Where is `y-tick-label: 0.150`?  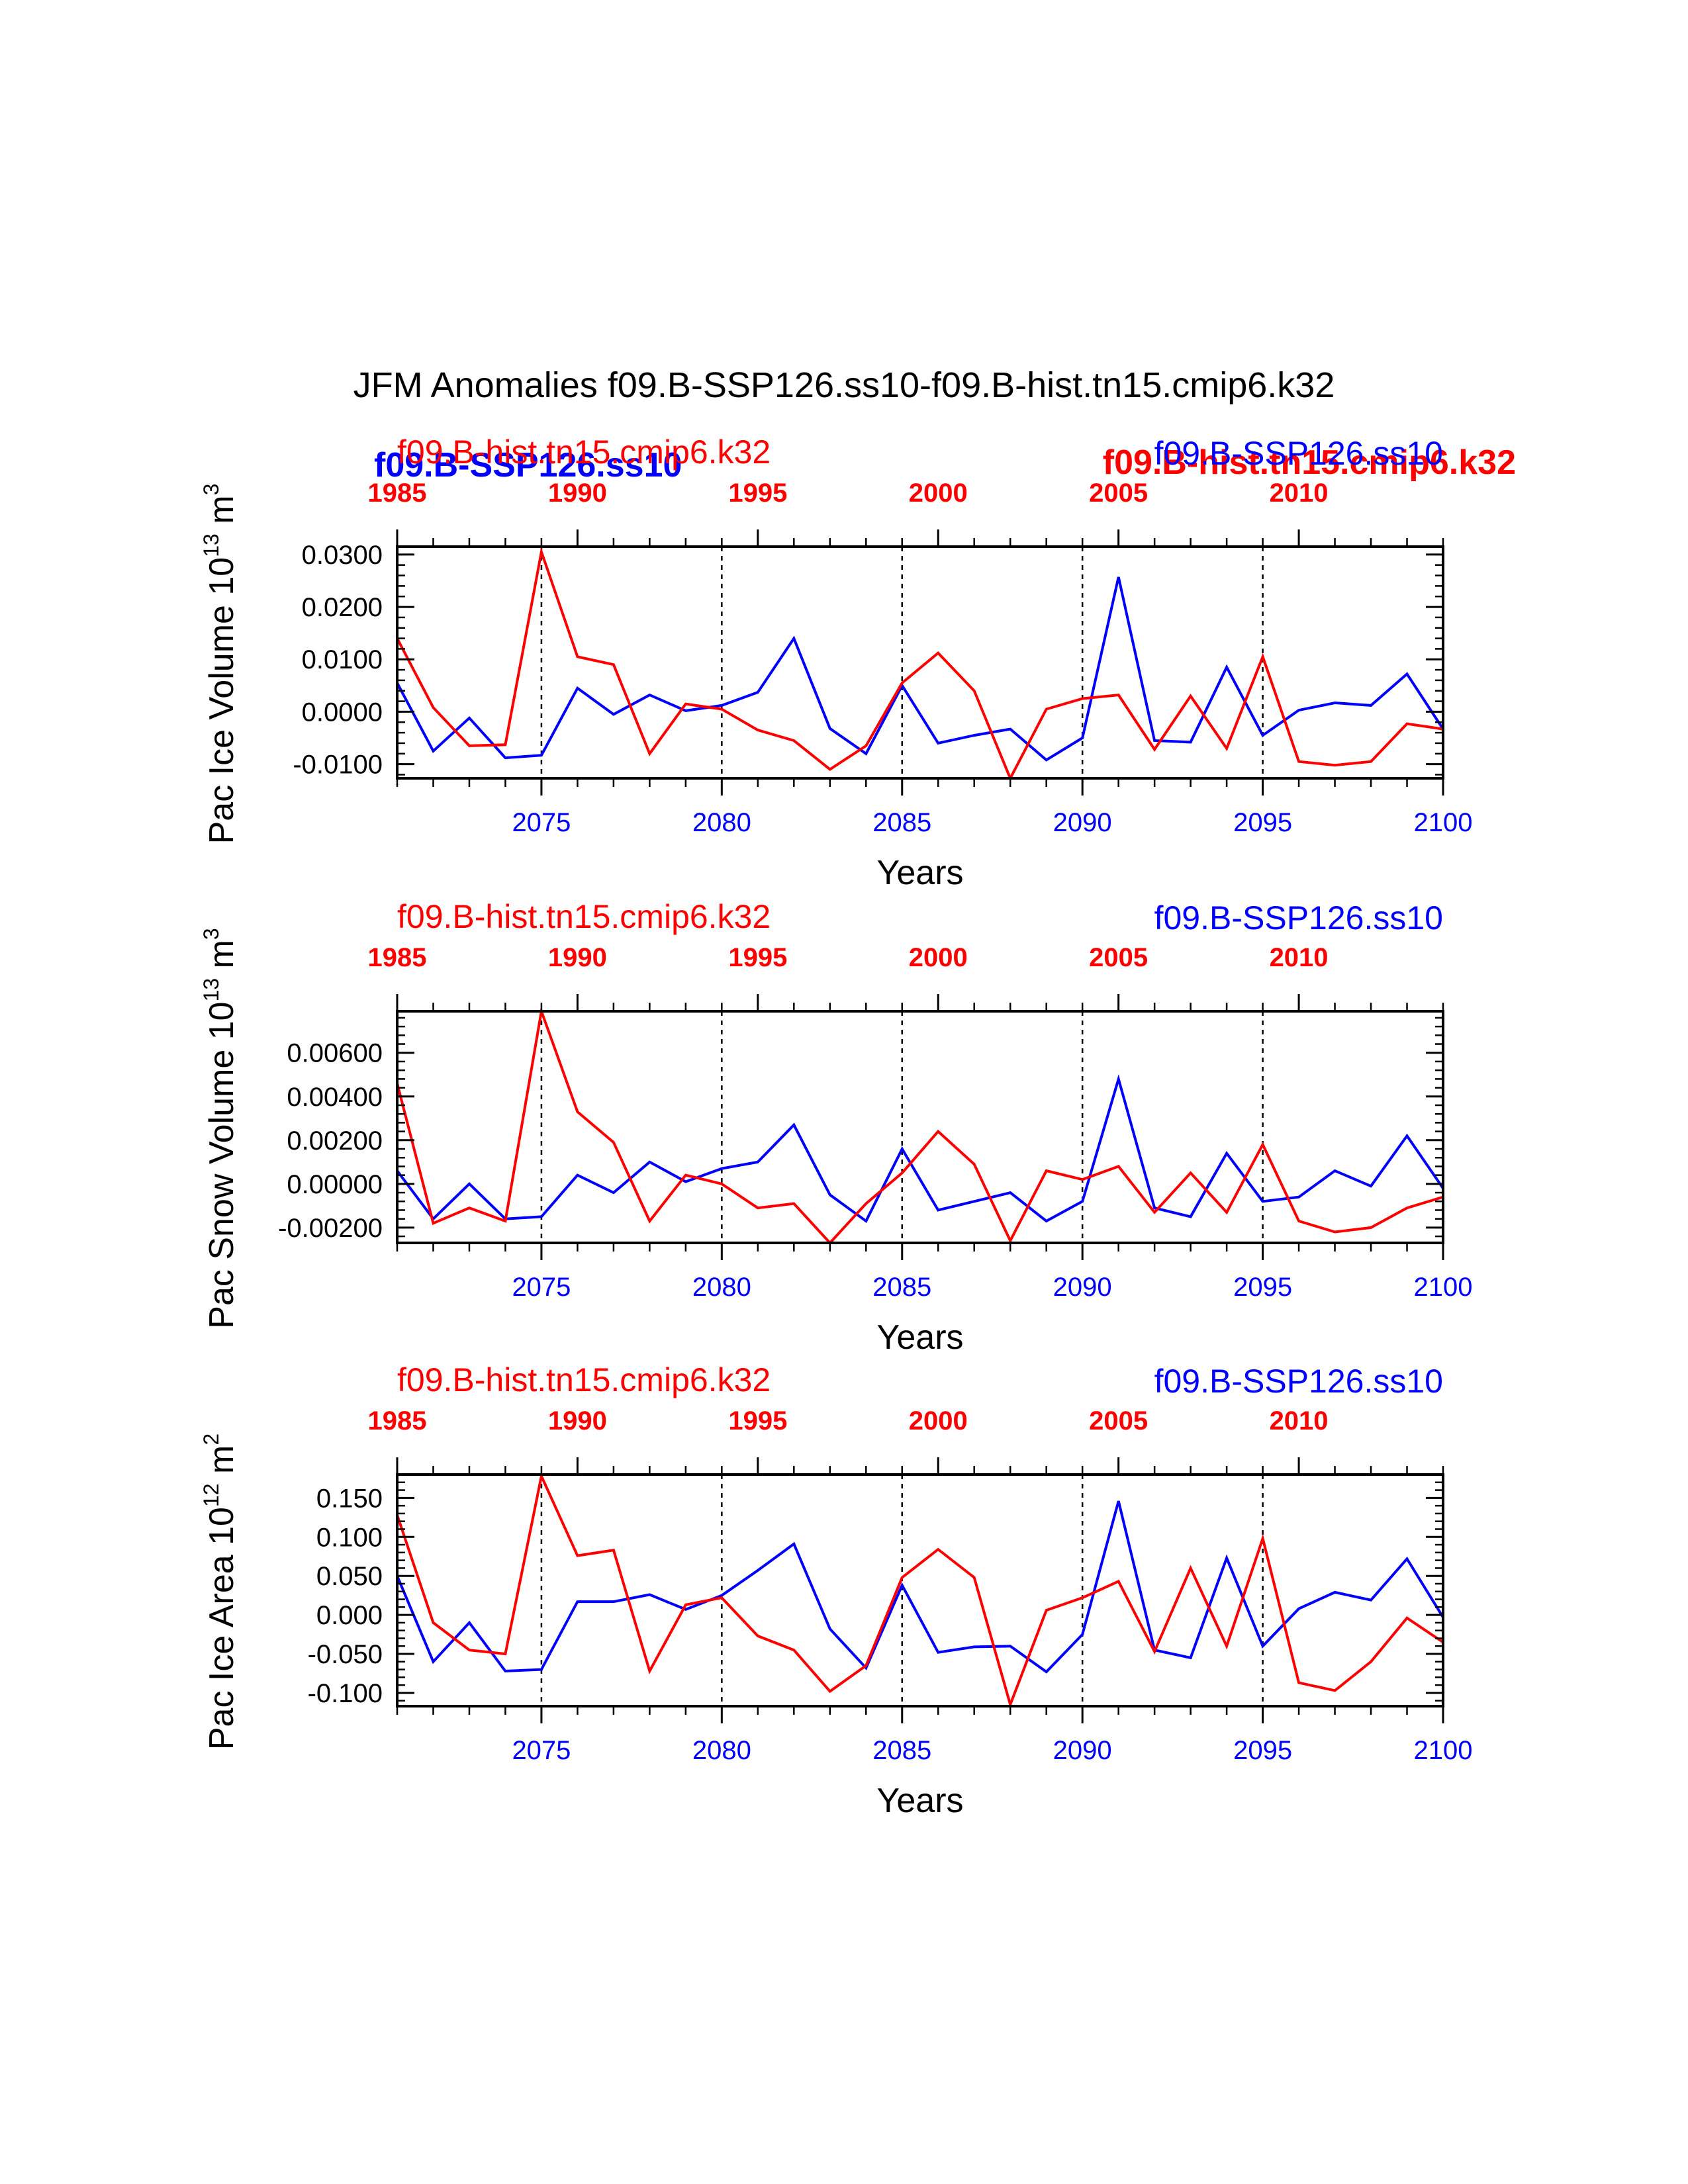 y-tick-label: 0.150 is located at coordinates (349, 1498).